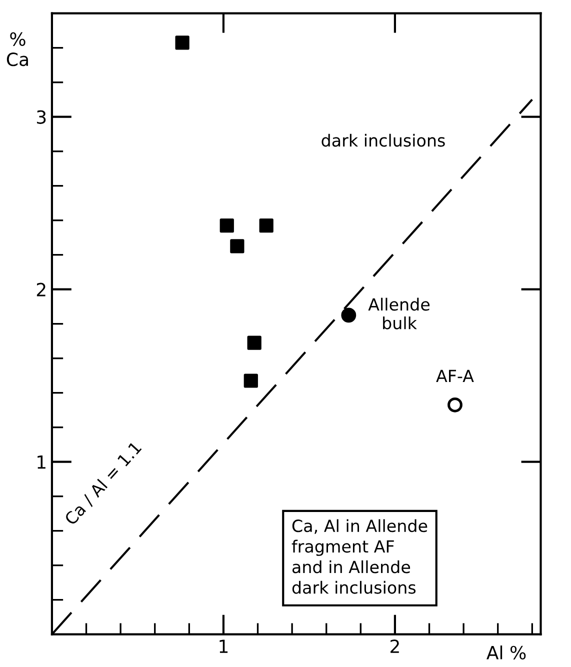 The width and height of the screenshot is (571, 667). I want to click on y-tick-label: 2, so click(41, 289).